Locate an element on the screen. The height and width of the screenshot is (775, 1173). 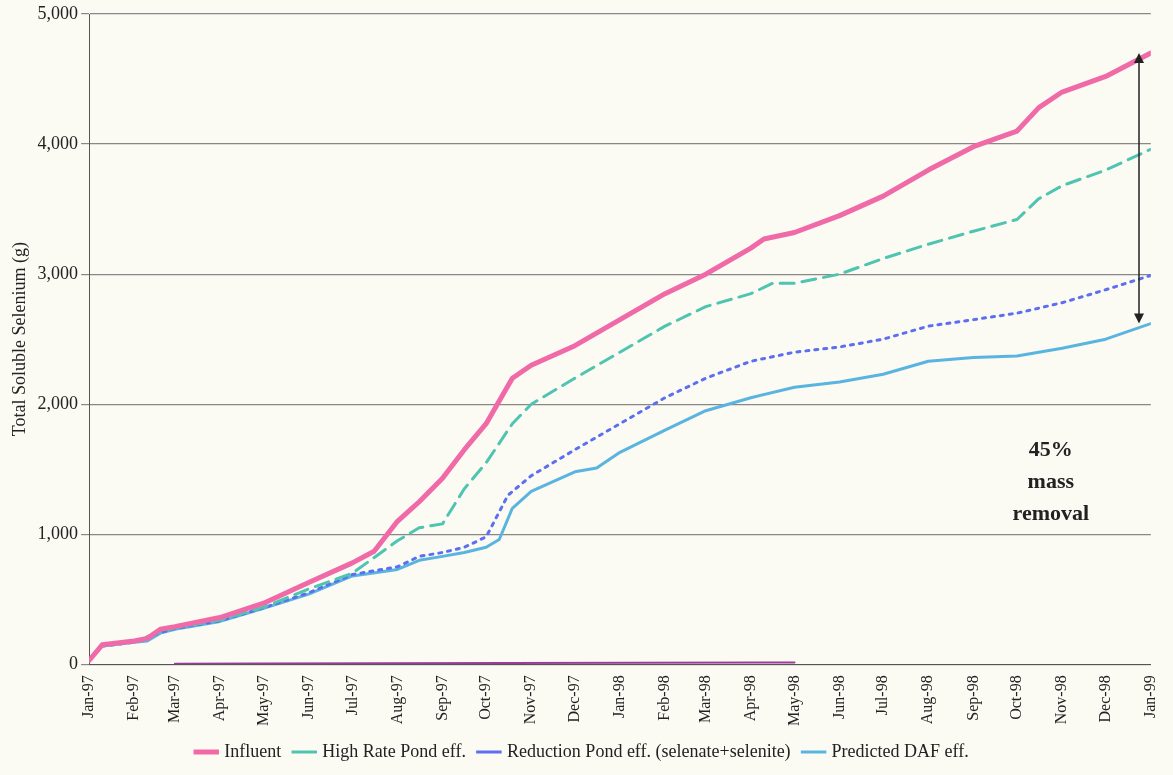
x-tick-label: Dec-97 is located at coordinates (574, 699).